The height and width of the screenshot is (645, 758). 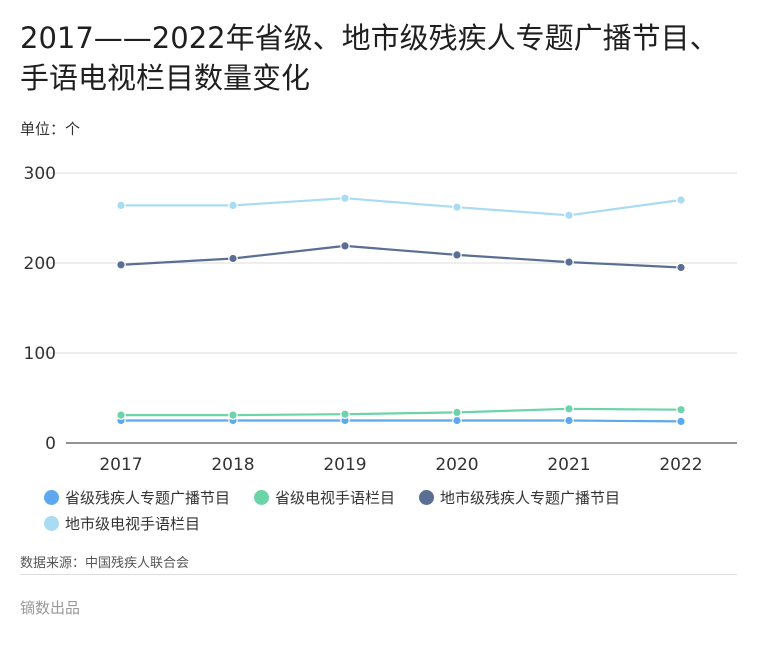 What do you see at coordinates (344, 465) in the screenshot?
I see `x-tick-label: 2019` at bounding box center [344, 465].